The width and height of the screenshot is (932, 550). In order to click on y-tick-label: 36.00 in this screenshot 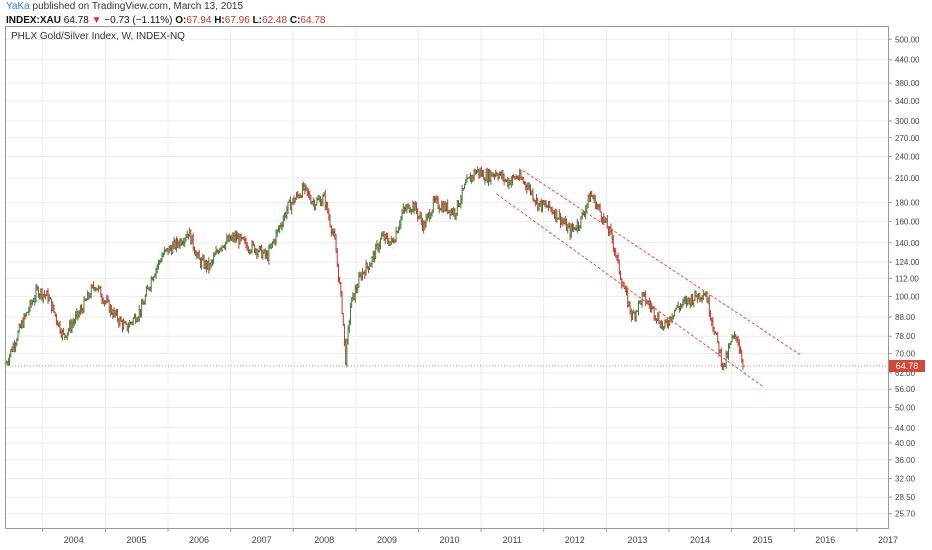, I will do `click(905, 460)`.